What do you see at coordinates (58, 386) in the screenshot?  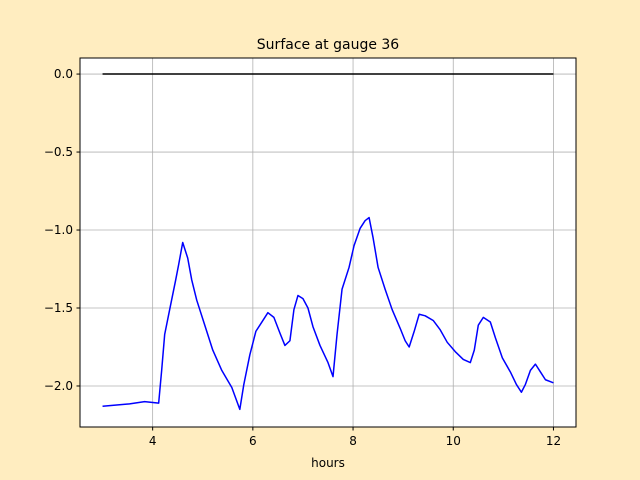 I see `y-tick-label: −2.0` at bounding box center [58, 386].